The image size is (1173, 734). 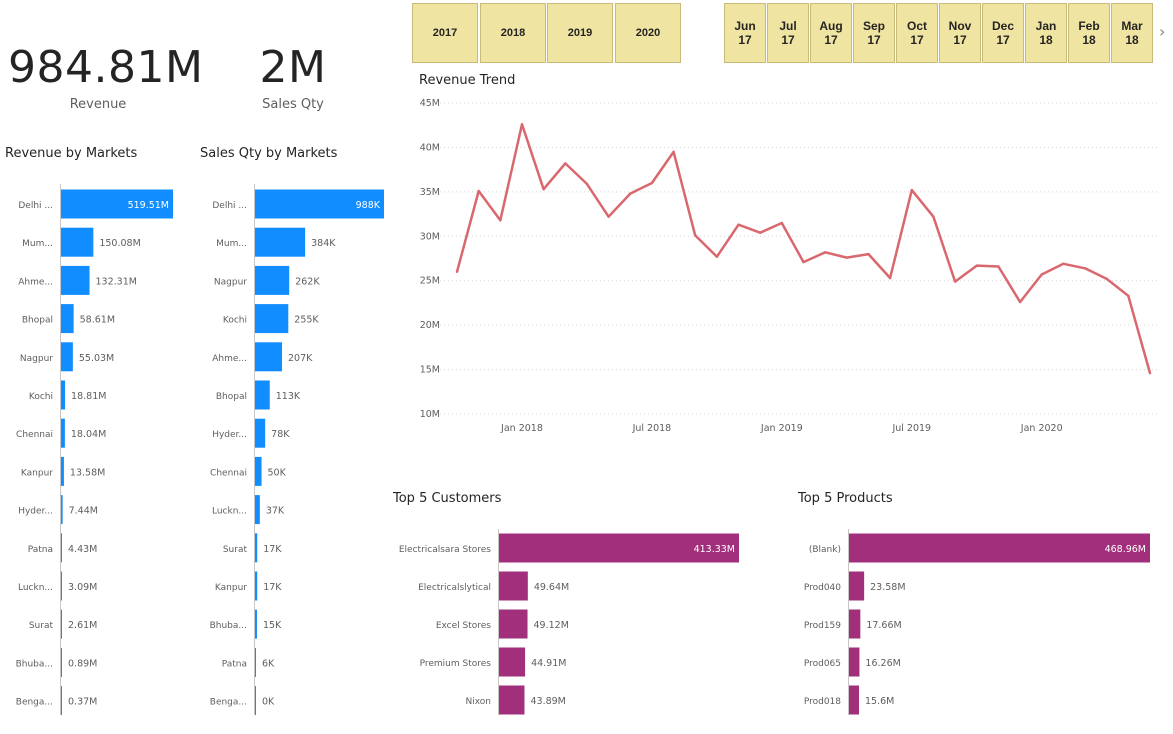 What do you see at coordinates (288, 396) in the screenshot?
I see `bar-data-label: 113K` at bounding box center [288, 396].